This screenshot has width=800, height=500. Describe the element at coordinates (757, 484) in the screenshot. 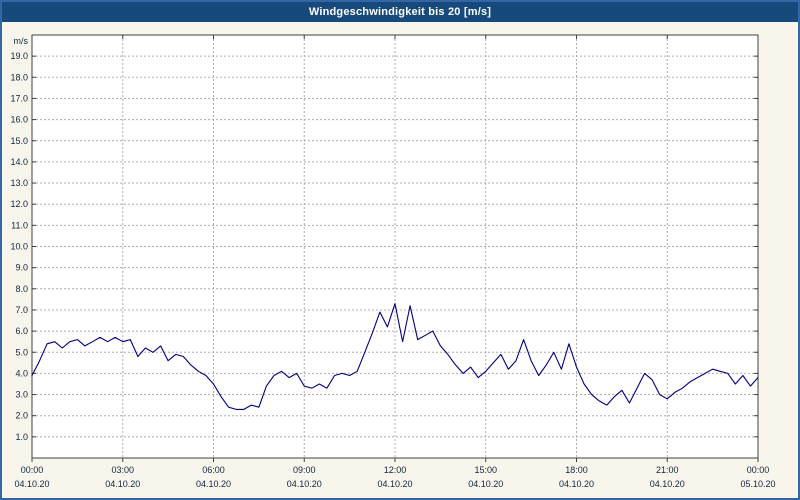

I see `svg-text: 05.10.20` at that location.